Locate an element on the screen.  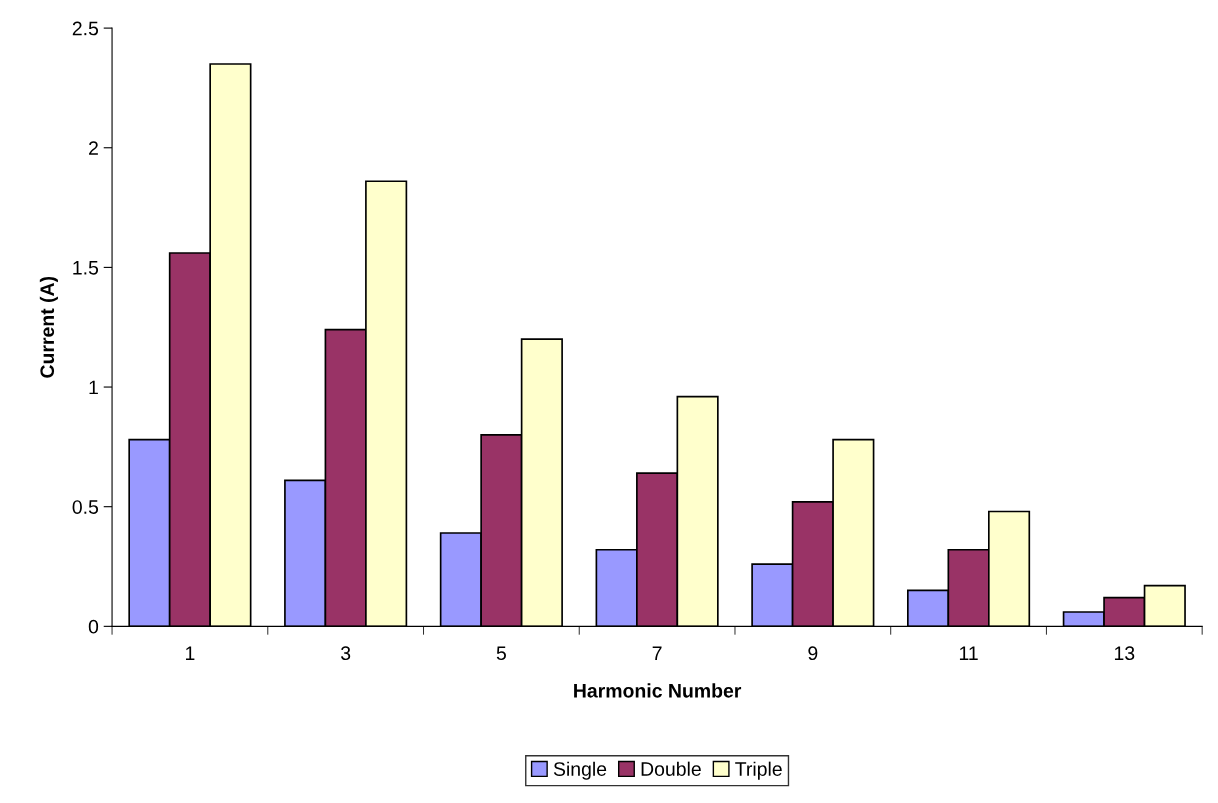
y-tick-label: 1.5 is located at coordinates (86, 268).